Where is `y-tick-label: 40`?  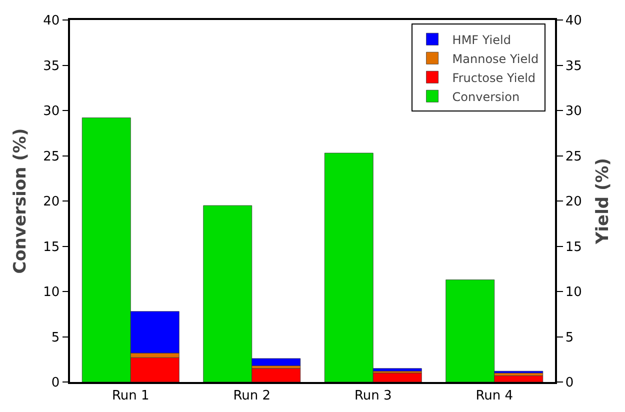 y-tick-label: 40 is located at coordinates (51, 21).